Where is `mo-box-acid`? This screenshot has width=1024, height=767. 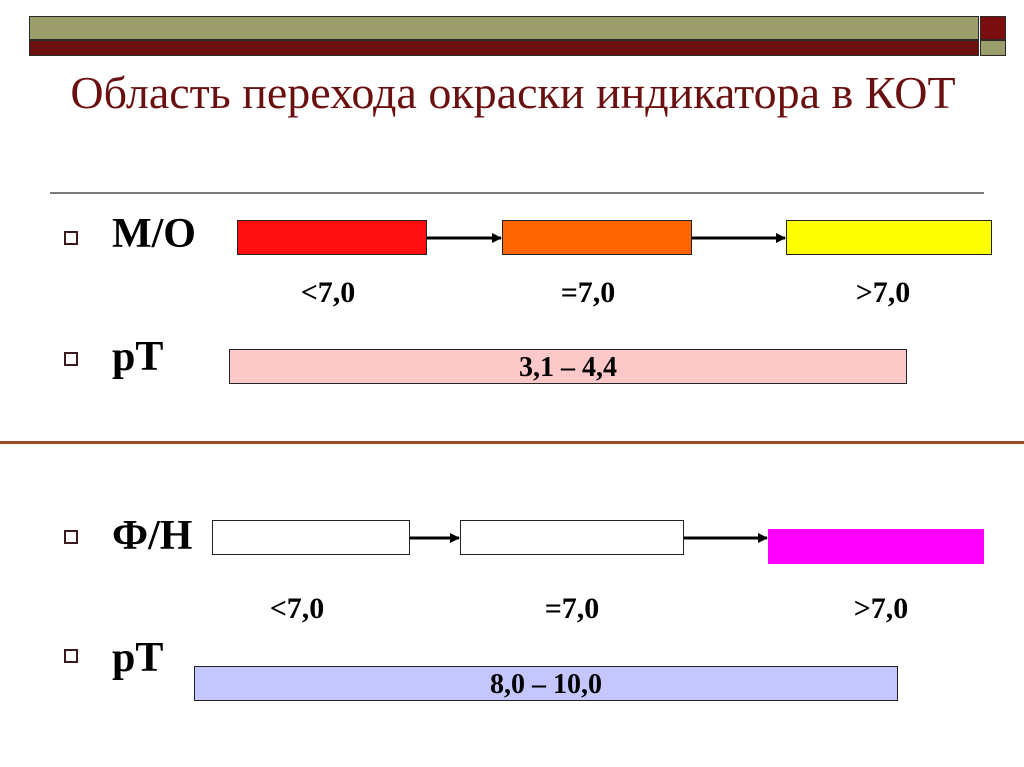
mo-box-acid is located at coordinates (332, 237).